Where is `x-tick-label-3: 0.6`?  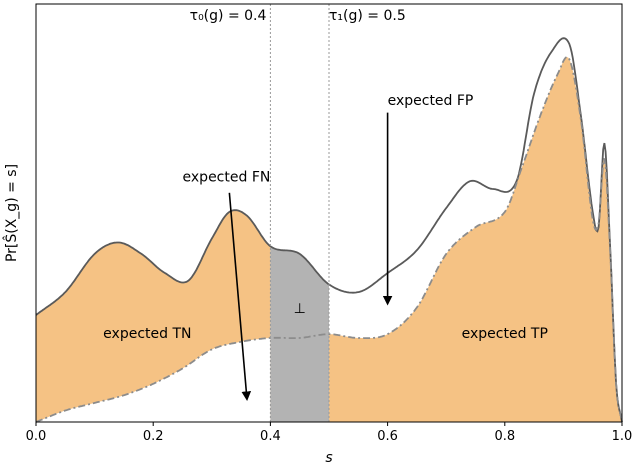 x-tick-label-3: 0.6 is located at coordinates (387, 436).